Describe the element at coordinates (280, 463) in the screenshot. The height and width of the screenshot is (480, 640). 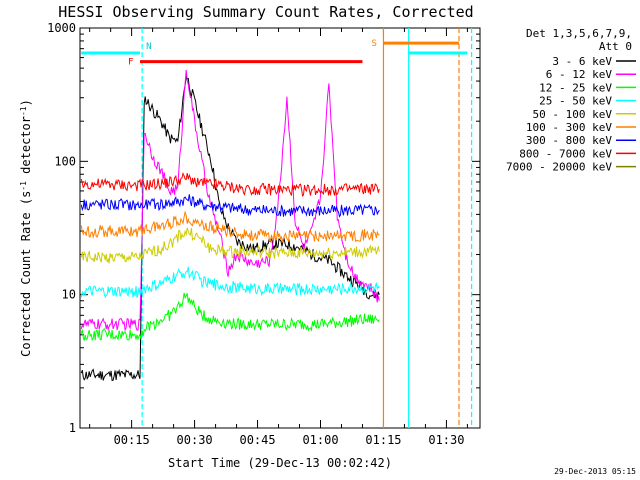
I see `x-axis-label: Start Time (29-Dec-13 00:02:42)` at that location.